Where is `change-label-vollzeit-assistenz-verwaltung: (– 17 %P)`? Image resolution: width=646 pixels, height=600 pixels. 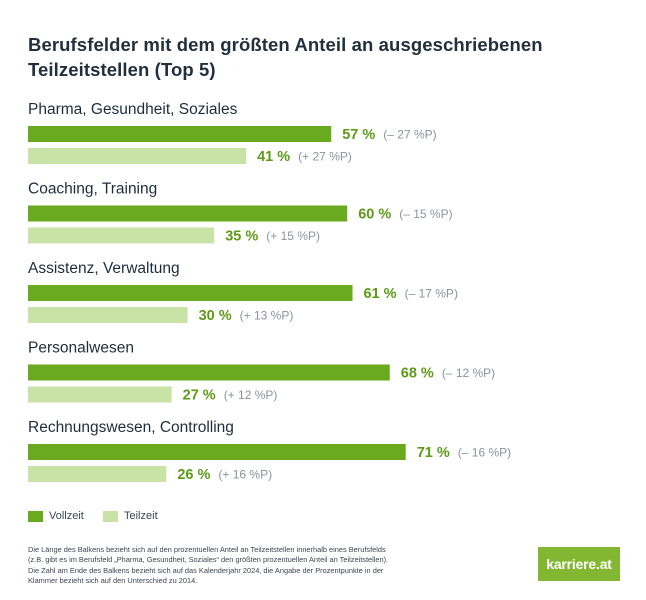
change-label-vollzeit-assistenz-verwaltung: (– 17 %P) is located at coordinates (431, 294).